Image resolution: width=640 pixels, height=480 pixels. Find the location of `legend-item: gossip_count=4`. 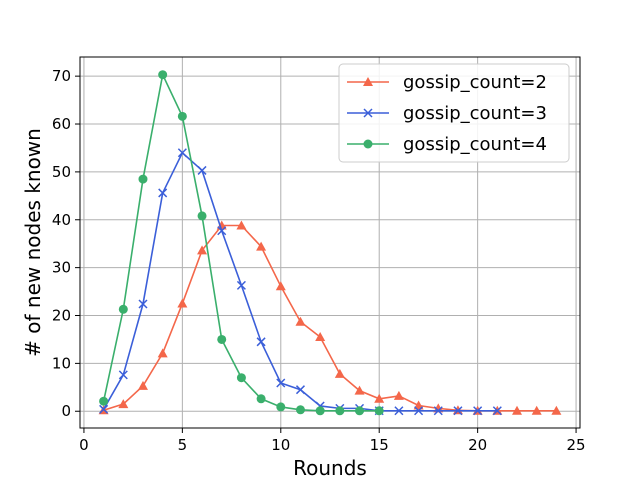

legend-item: gossip_count=4 is located at coordinates (447, 144).